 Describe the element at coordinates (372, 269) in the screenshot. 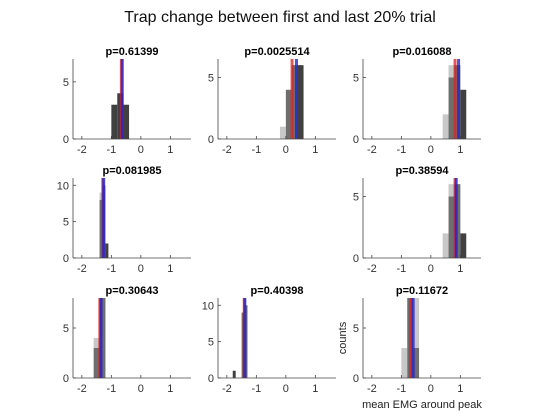

I see `chart-6-x-tick-label-1: -2` at that location.